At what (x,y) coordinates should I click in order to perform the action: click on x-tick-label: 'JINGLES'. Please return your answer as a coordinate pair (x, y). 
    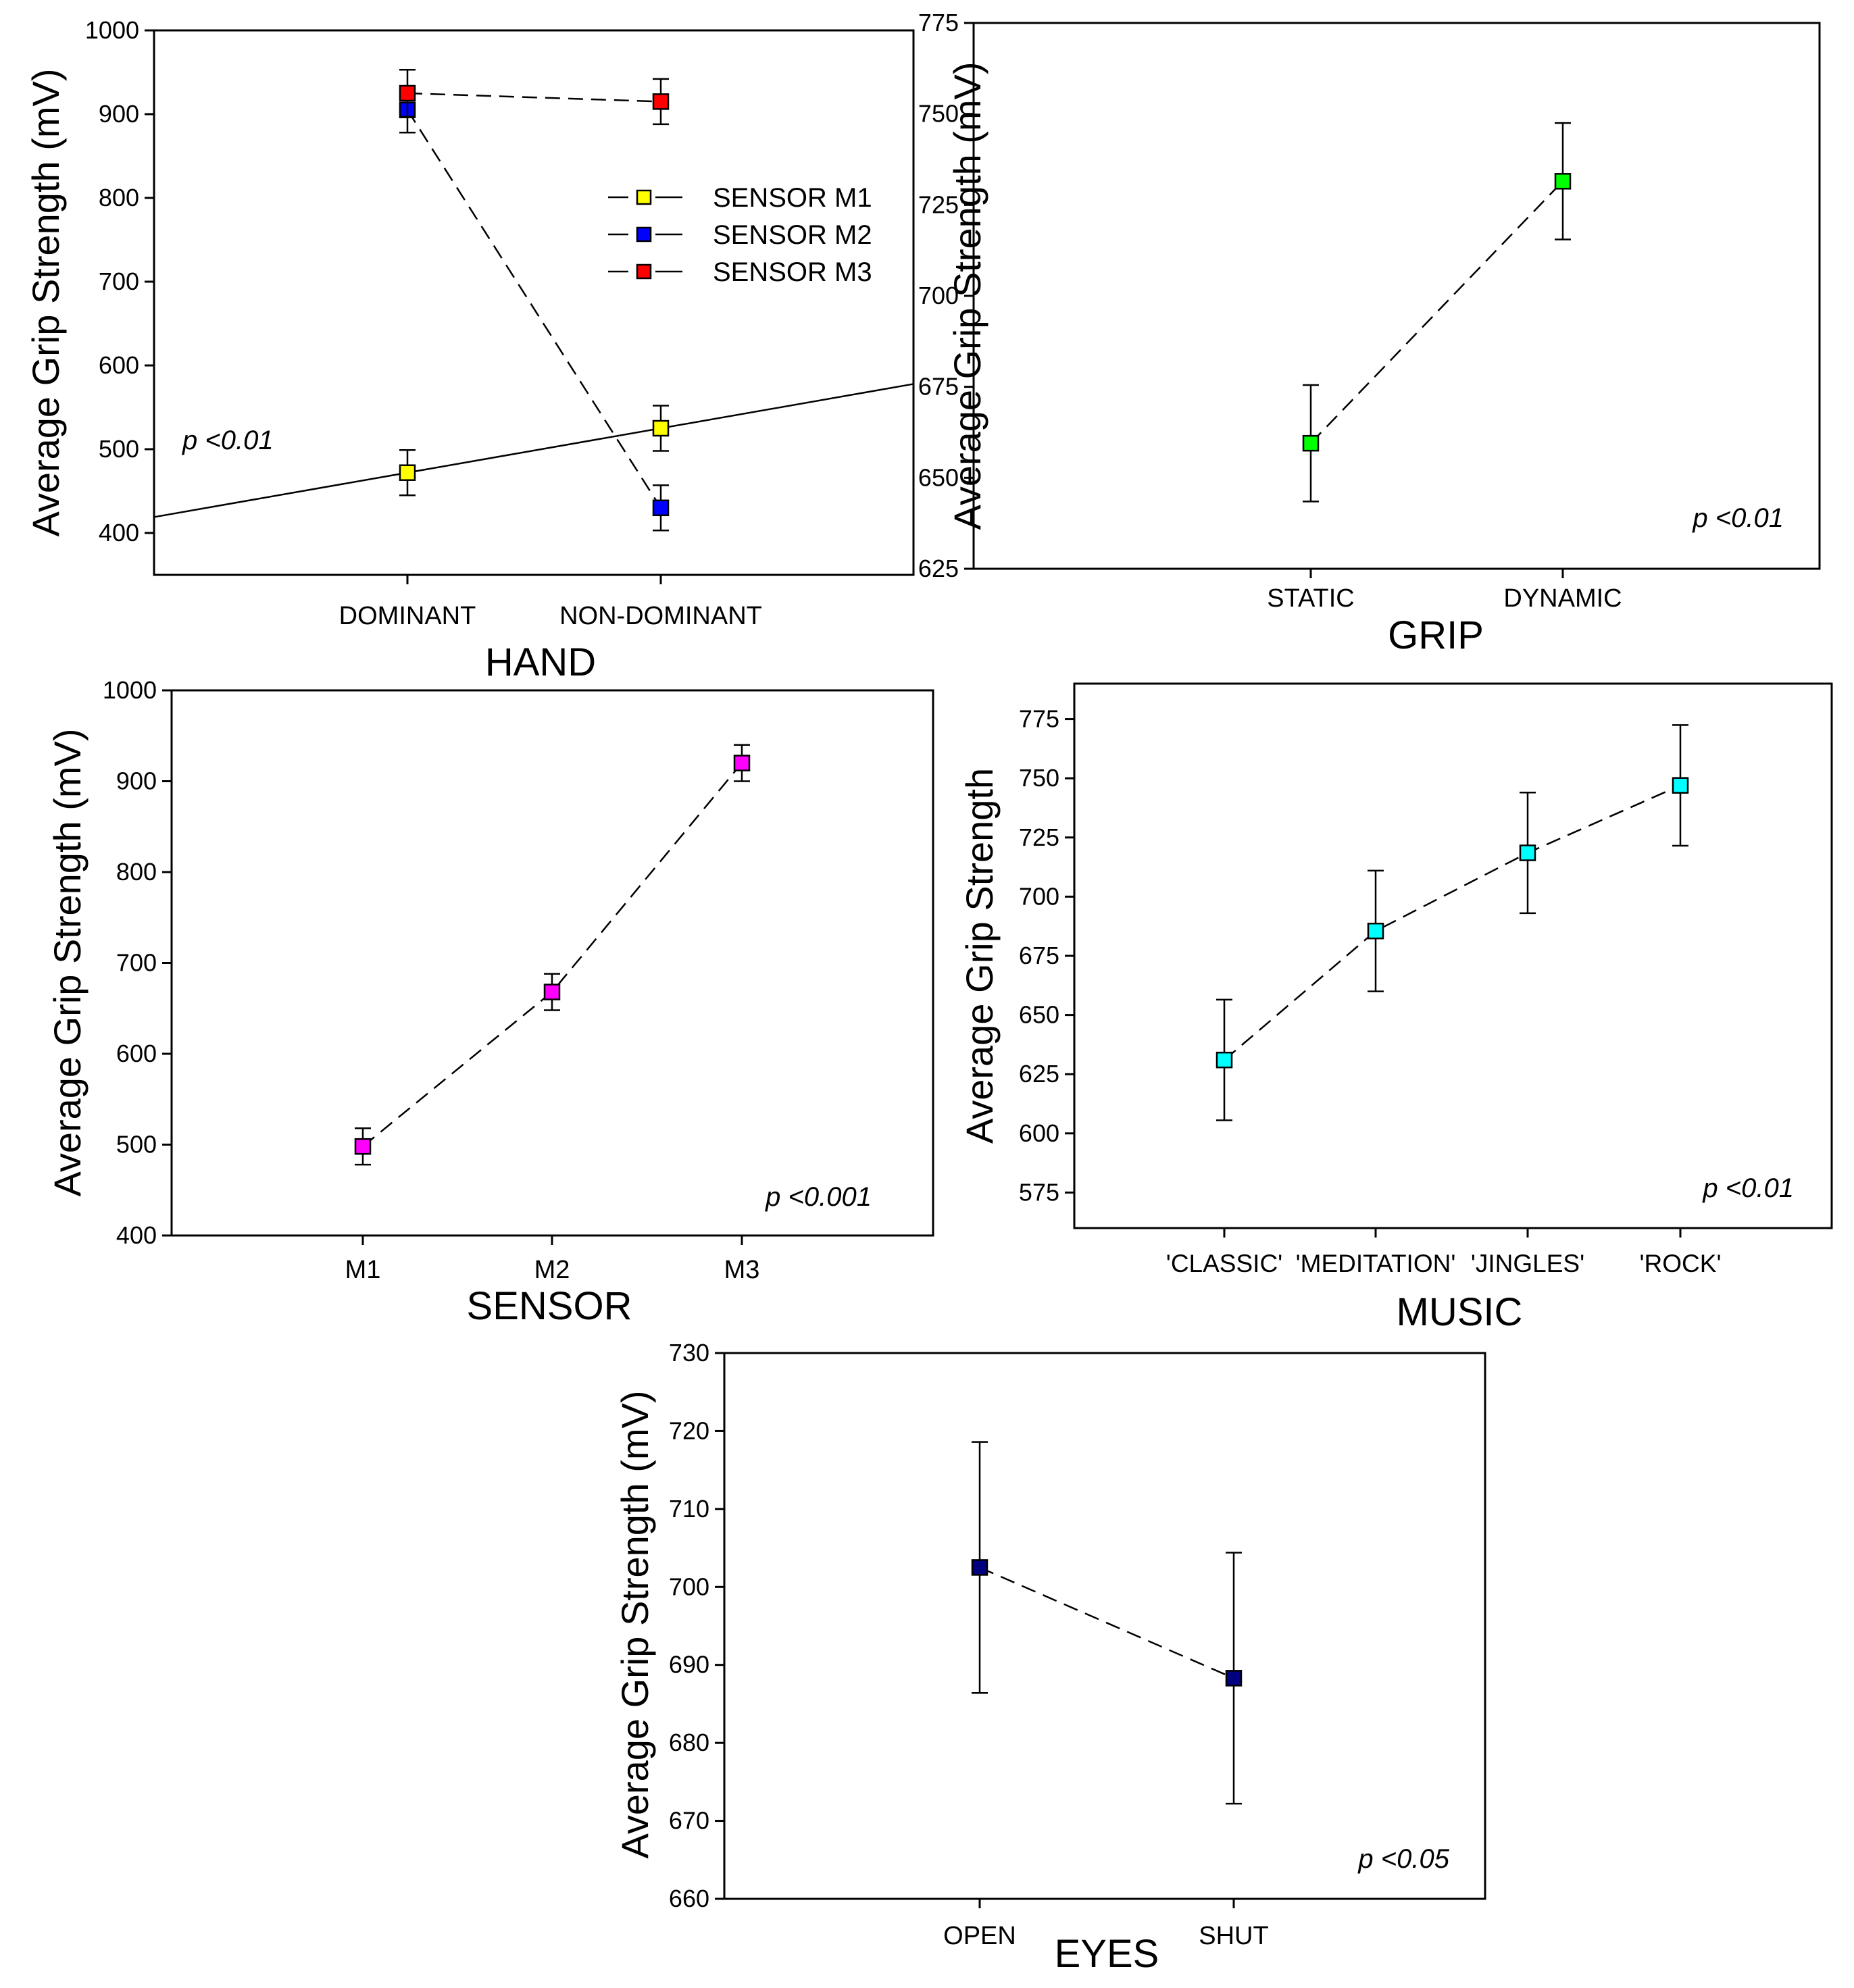
    Looking at the image, I should click on (1528, 1263).